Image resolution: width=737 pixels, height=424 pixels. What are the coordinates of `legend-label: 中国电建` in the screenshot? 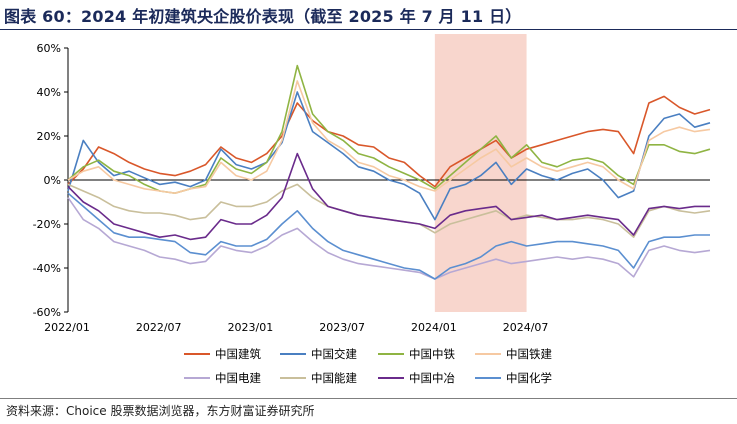 It's located at (238, 378).